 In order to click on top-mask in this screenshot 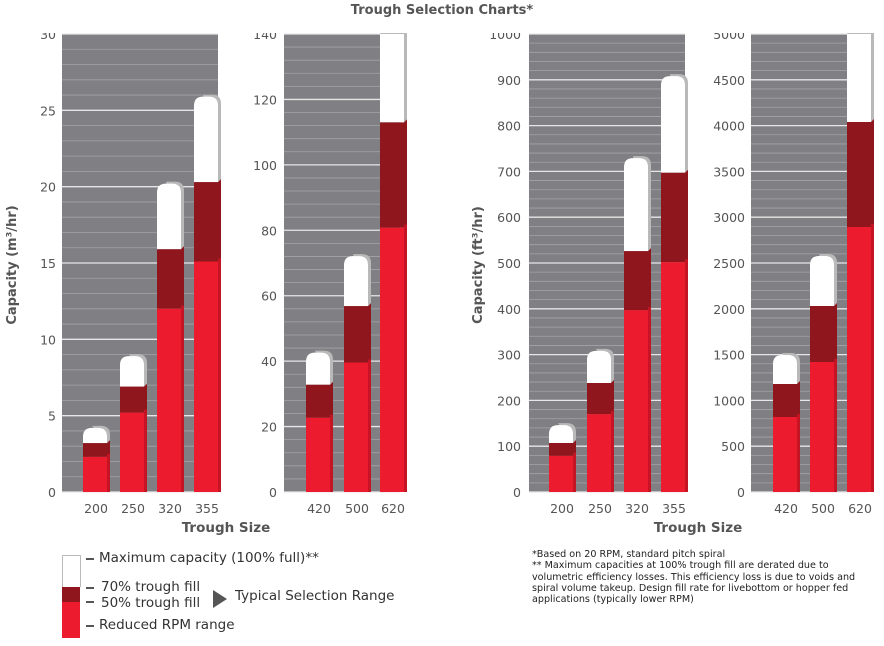, I will do `click(442, 26)`.